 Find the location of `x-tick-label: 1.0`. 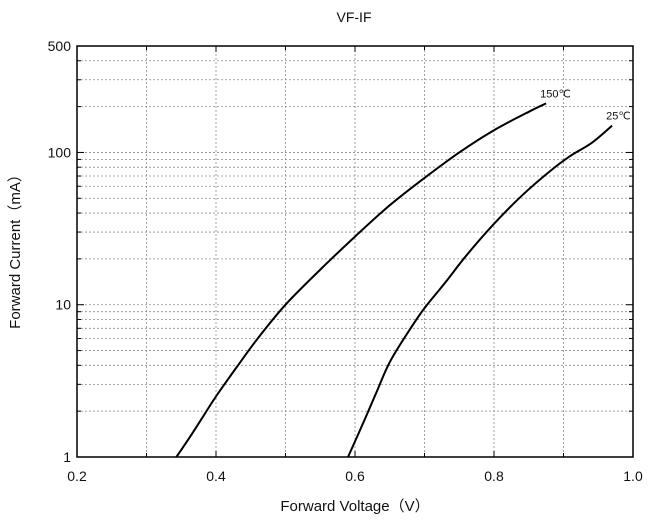

x-tick-label: 1.0 is located at coordinates (633, 476).